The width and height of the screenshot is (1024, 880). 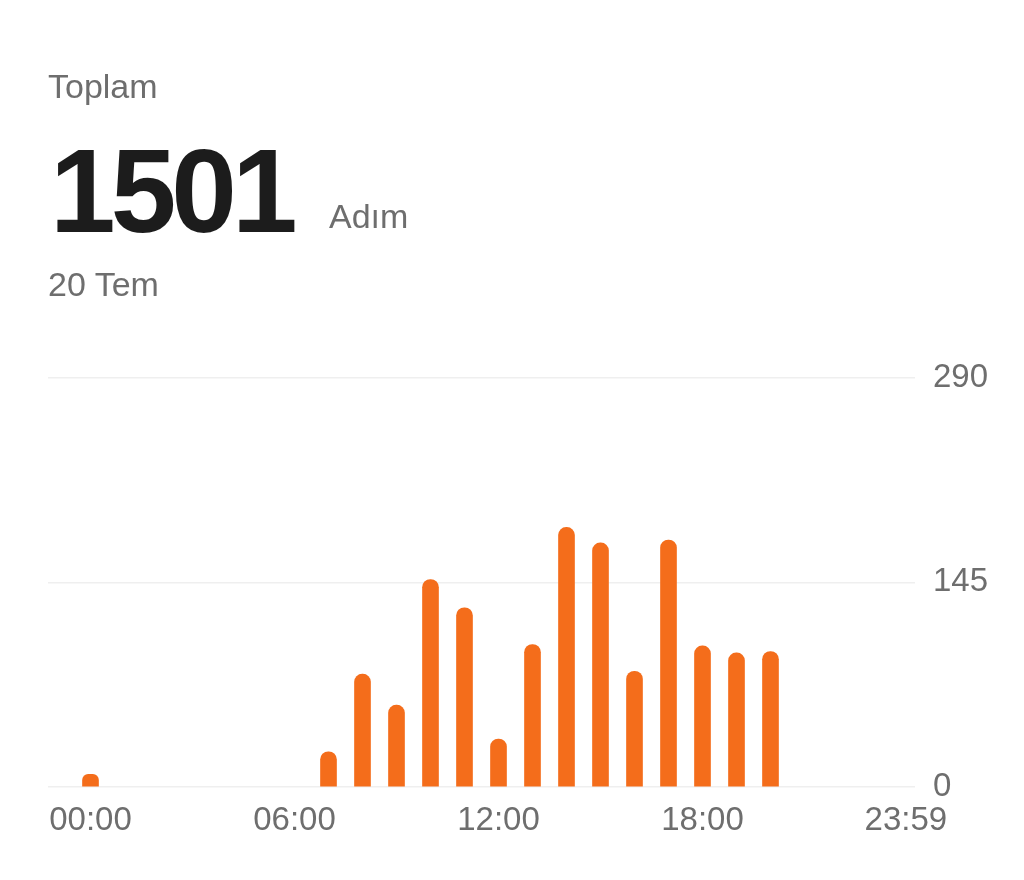 What do you see at coordinates (103, 284) in the screenshot?
I see `chart-subtitle: 20 Tem` at bounding box center [103, 284].